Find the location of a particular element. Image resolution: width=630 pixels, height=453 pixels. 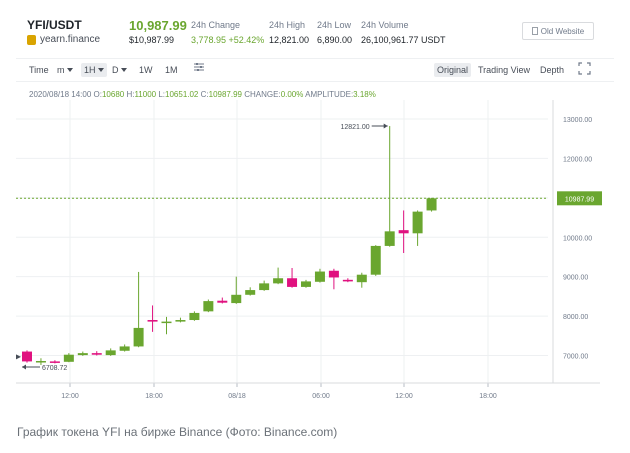

info-close-label: C: is located at coordinates (204, 94).